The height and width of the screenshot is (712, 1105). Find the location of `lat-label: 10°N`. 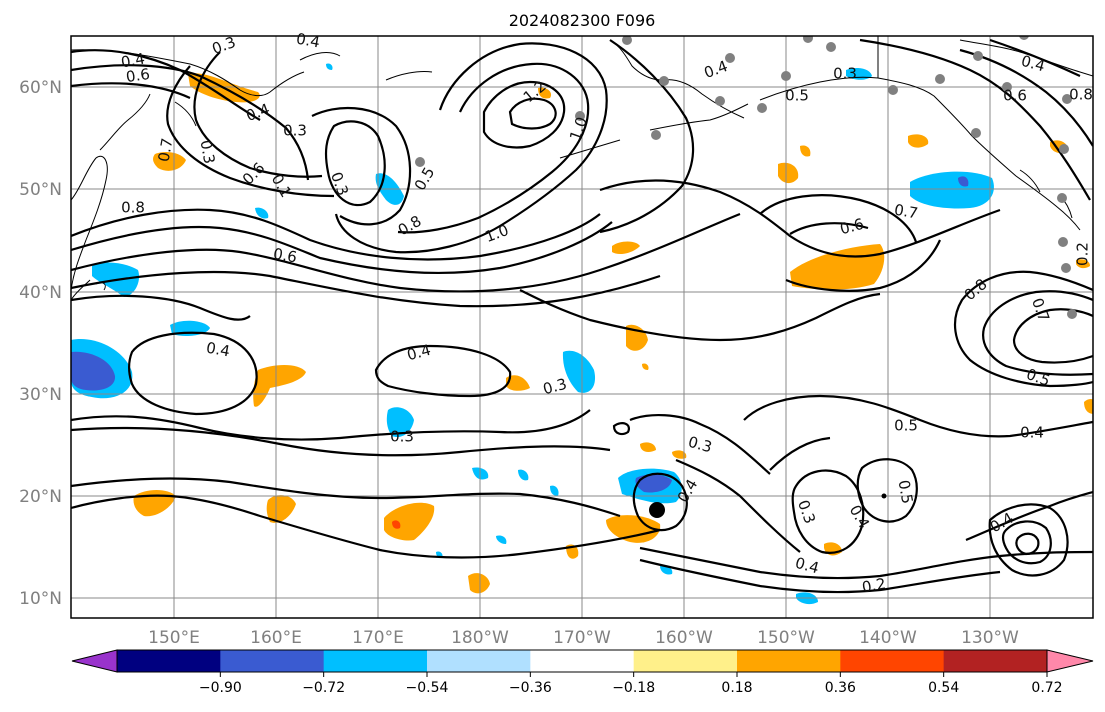

lat-label: 10°N is located at coordinates (40, 599).